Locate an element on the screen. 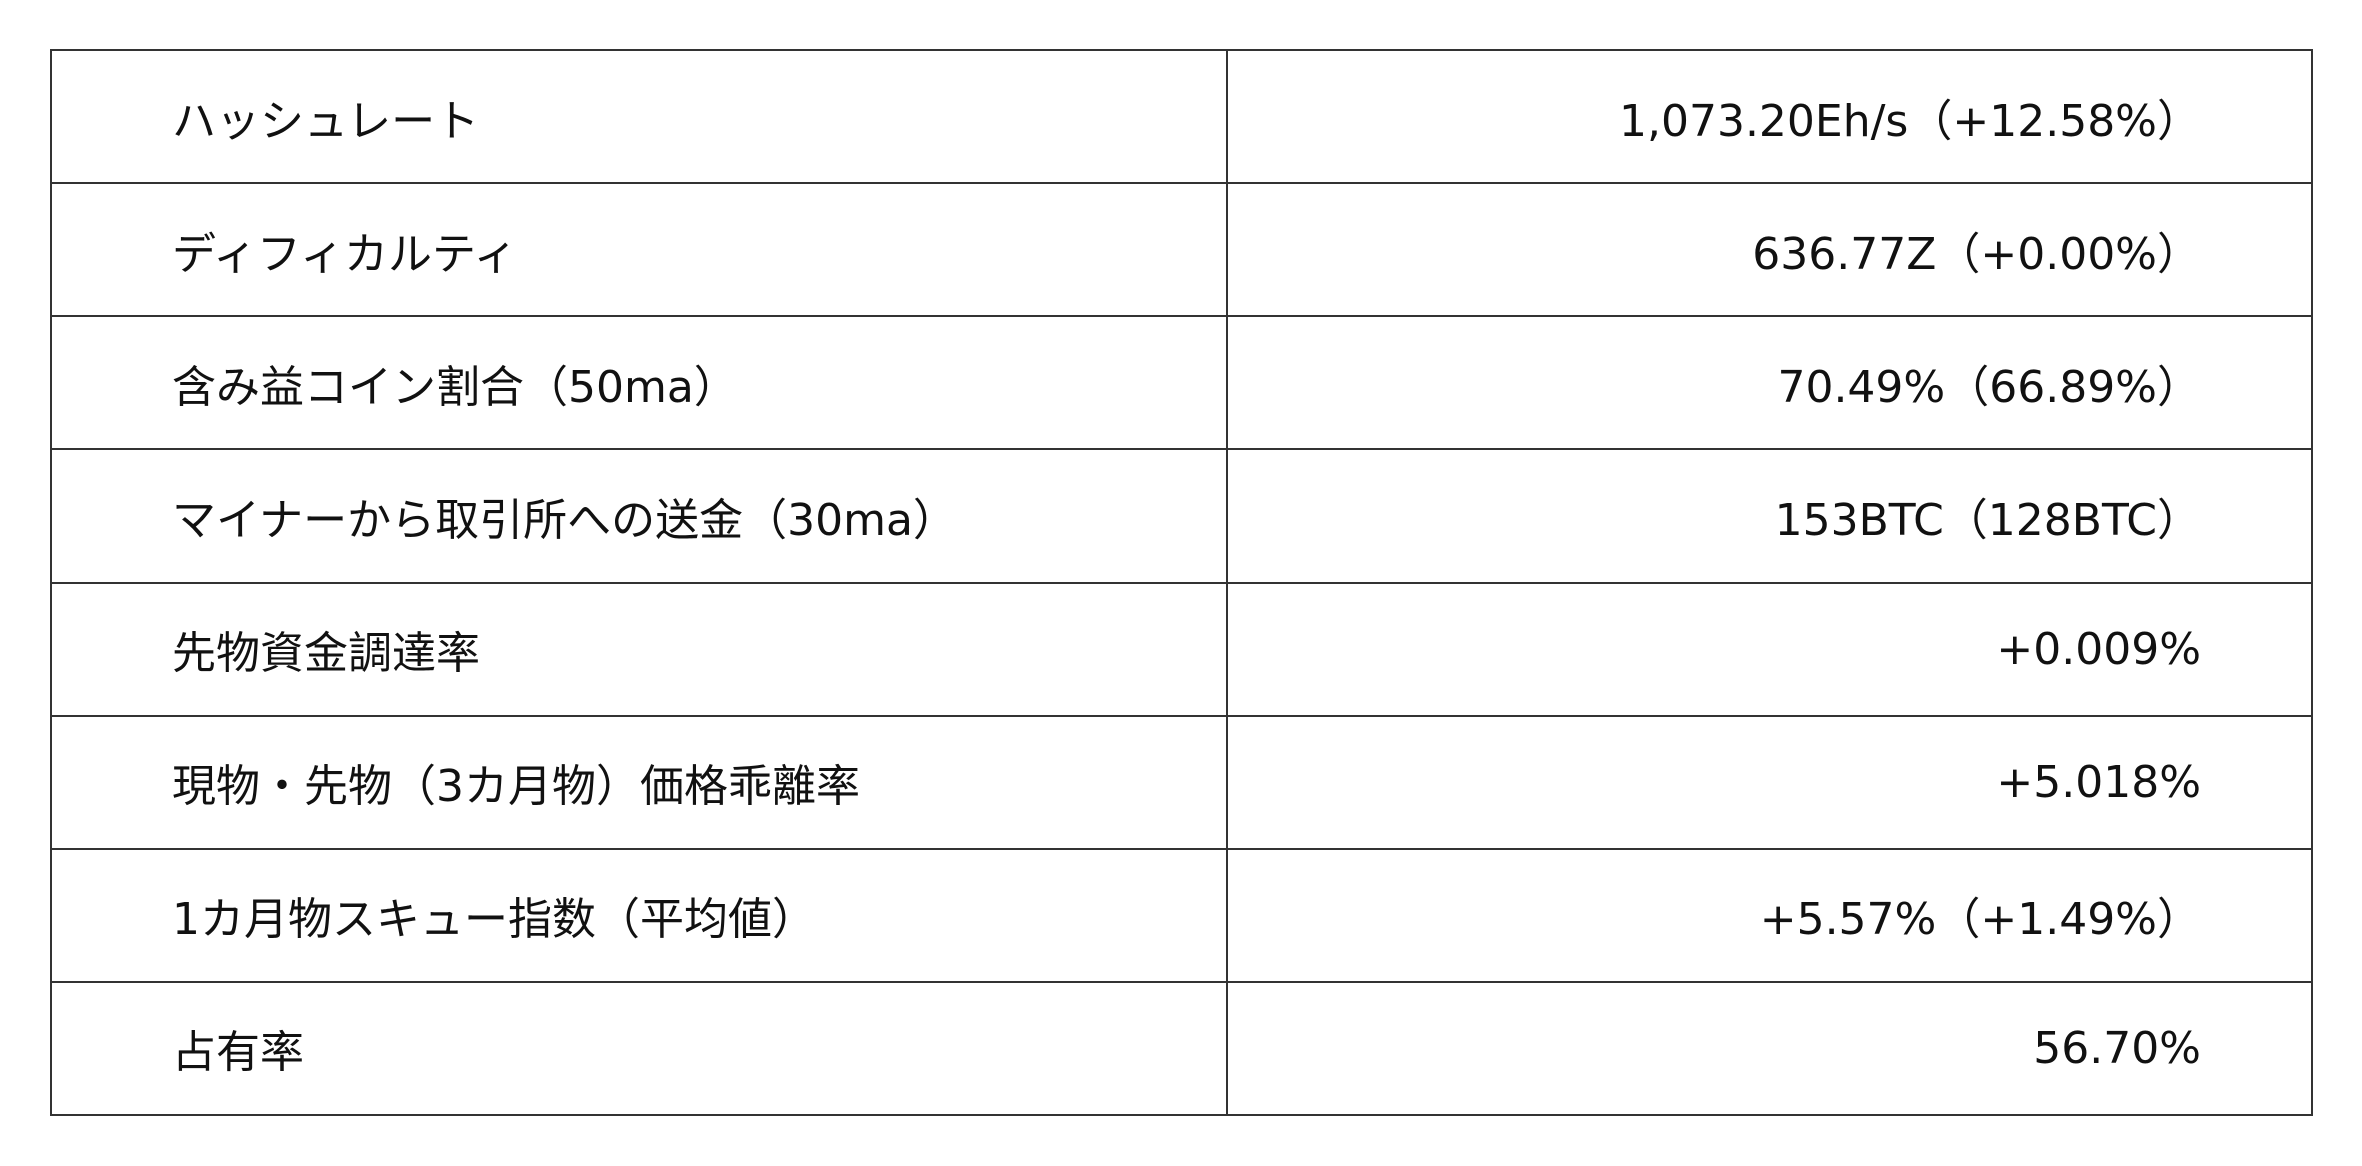  metric-label: 現物・先物（3カ月物）価格乖離率 is located at coordinates (639, 782).